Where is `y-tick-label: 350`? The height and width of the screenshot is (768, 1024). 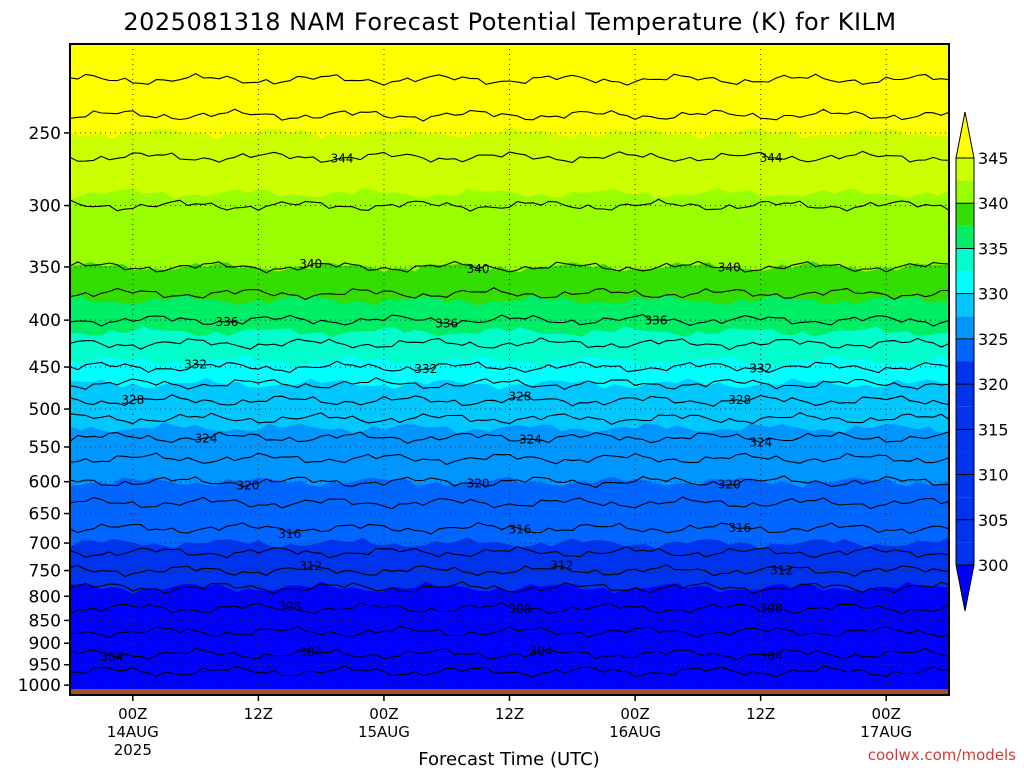 y-tick-label: 350 is located at coordinates (45, 268).